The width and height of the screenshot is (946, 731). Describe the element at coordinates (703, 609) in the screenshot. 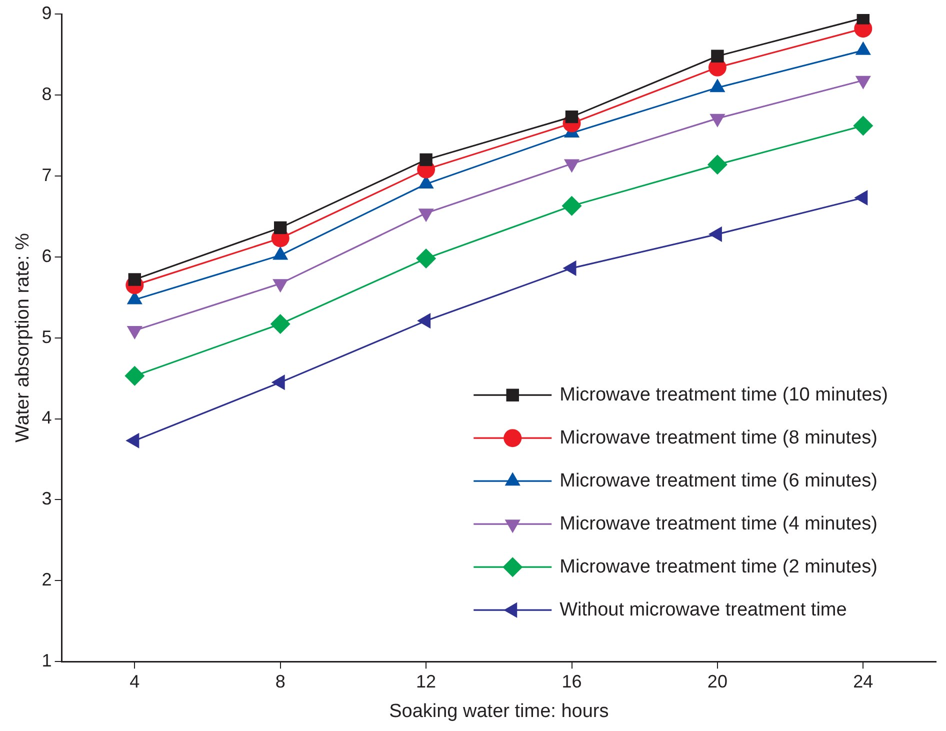

I see `legend-label: Without microwave treatment time` at that location.